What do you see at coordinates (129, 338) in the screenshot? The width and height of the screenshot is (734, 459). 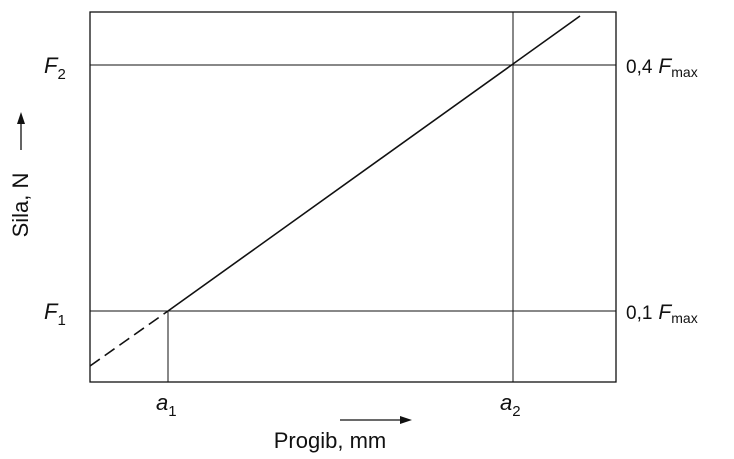 I see `extrapolated-dashed-line` at bounding box center [129, 338].